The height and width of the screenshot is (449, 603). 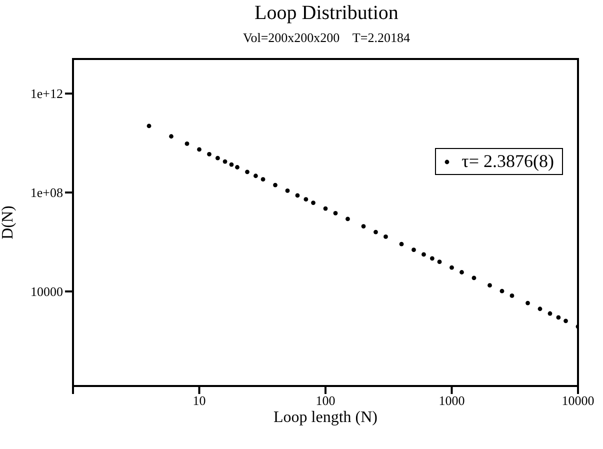 What do you see at coordinates (326, 38) in the screenshot?
I see `chart-subtitle: Vol=200x200x200 T=2.20184` at bounding box center [326, 38].